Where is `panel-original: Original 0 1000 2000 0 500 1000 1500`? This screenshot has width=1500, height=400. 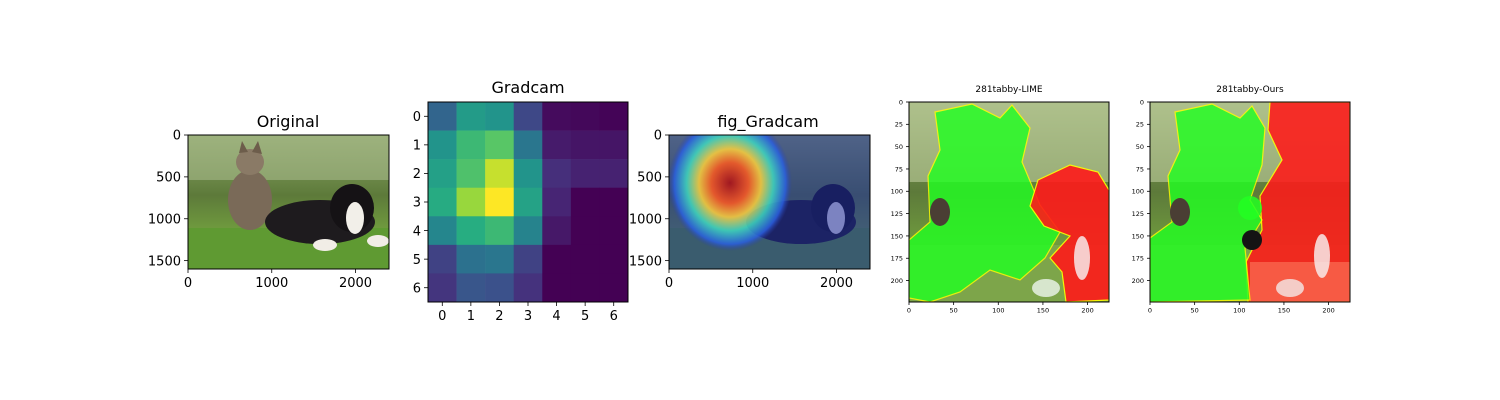
panel-original: Original 0 1000 2000 0 500 1000 1500 is located at coordinates (269, 201).